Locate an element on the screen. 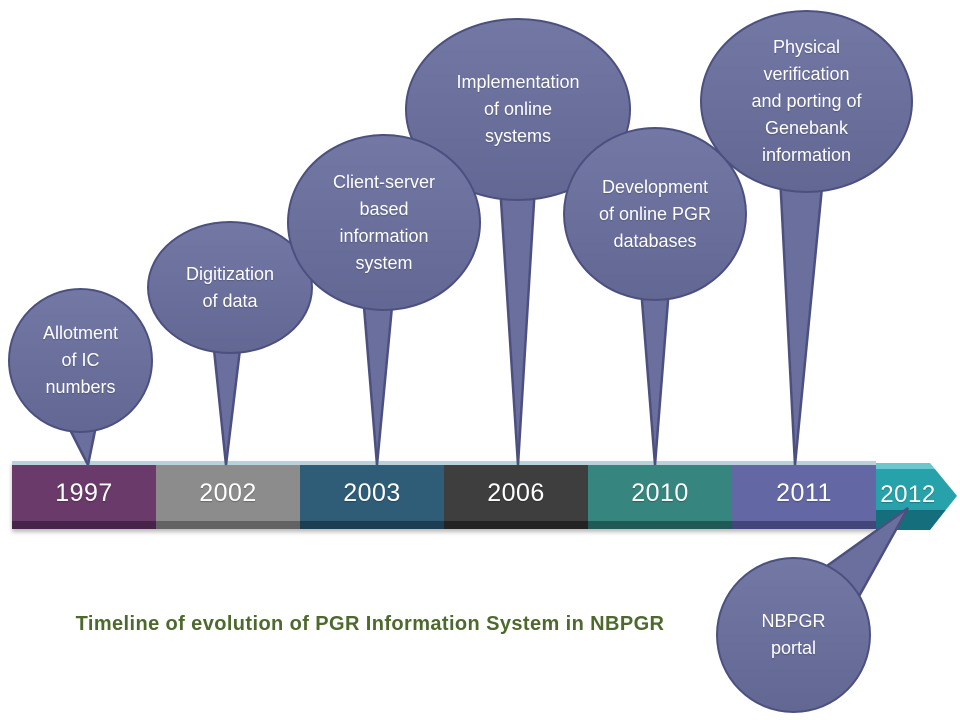 This screenshot has height=720, width=960. bar-top-edge is located at coordinates (444, 463).